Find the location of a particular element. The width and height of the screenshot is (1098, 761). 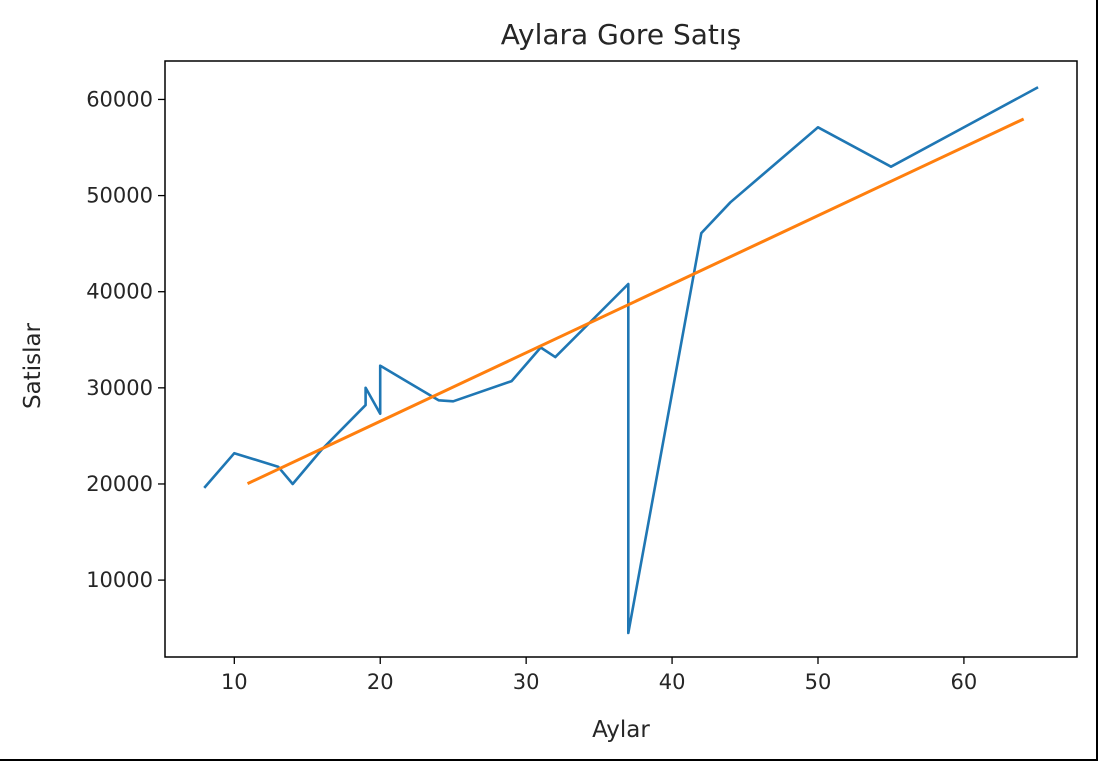

y-tick-label: 40000 is located at coordinates (119, 292).